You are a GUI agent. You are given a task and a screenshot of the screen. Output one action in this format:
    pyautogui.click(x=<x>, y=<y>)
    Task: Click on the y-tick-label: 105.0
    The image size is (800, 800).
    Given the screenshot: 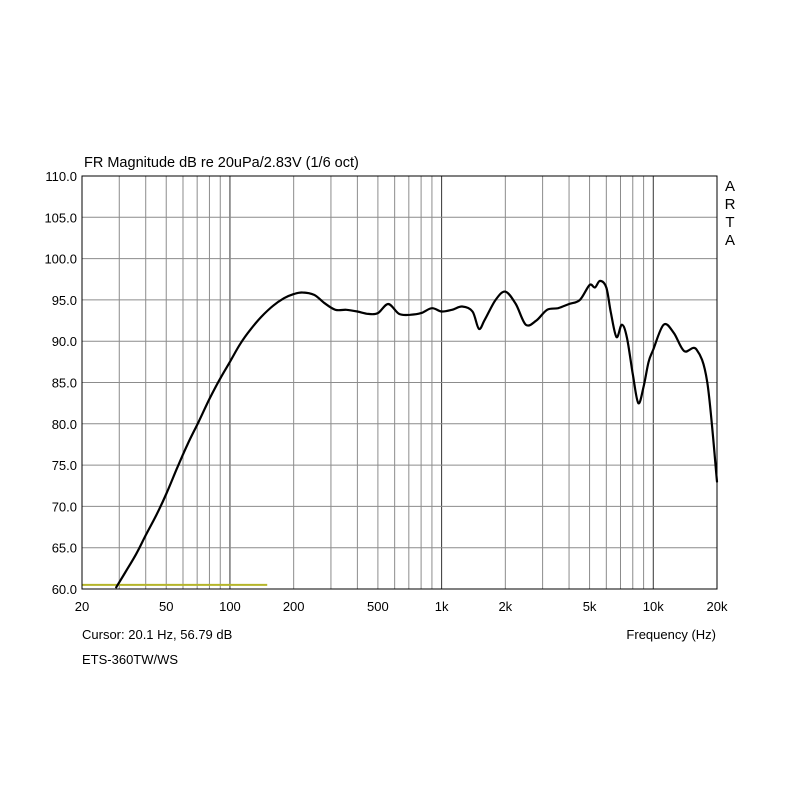 What is the action you would take?
    pyautogui.click(x=60, y=217)
    